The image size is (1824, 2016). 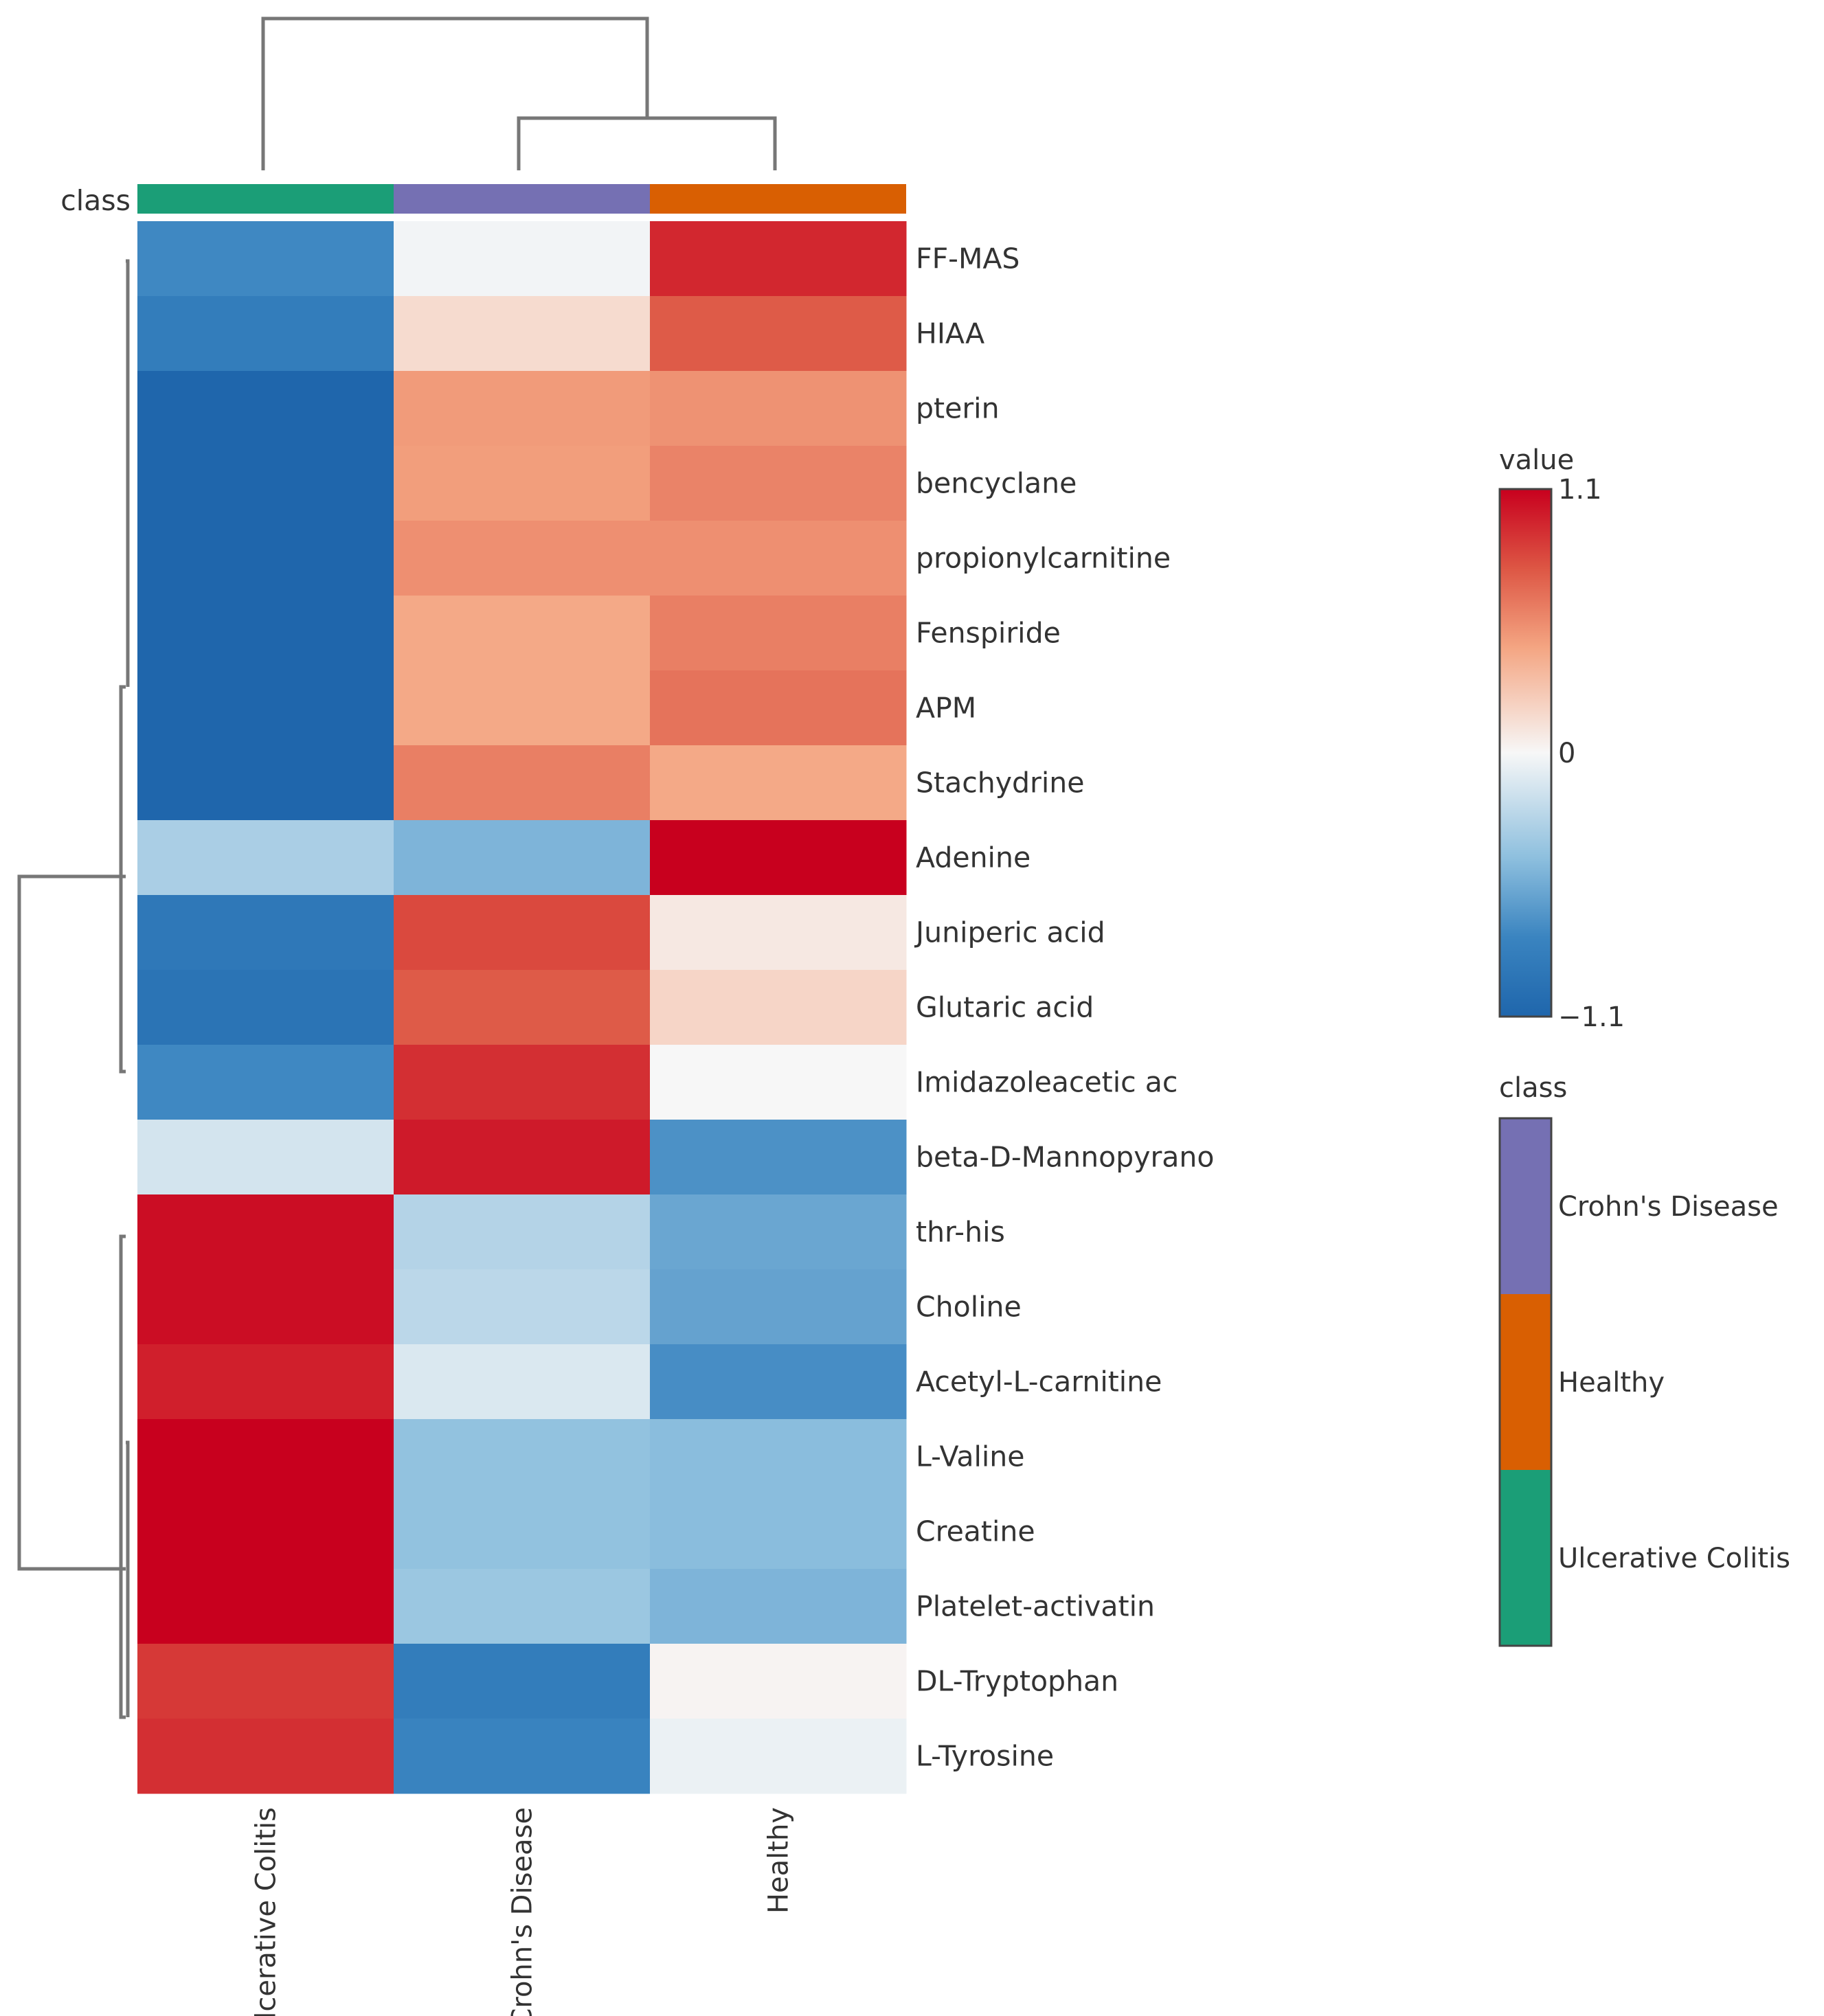 I want to click on row-label: Juniperic acid, so click(x=1009, y=933).